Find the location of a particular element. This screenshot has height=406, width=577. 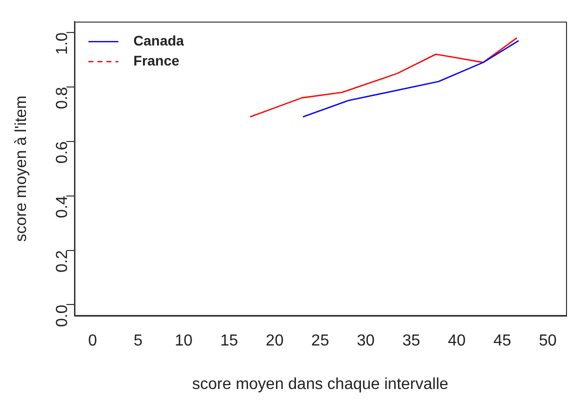

x-tick-label: 40 is located at coordinates (457, 341).